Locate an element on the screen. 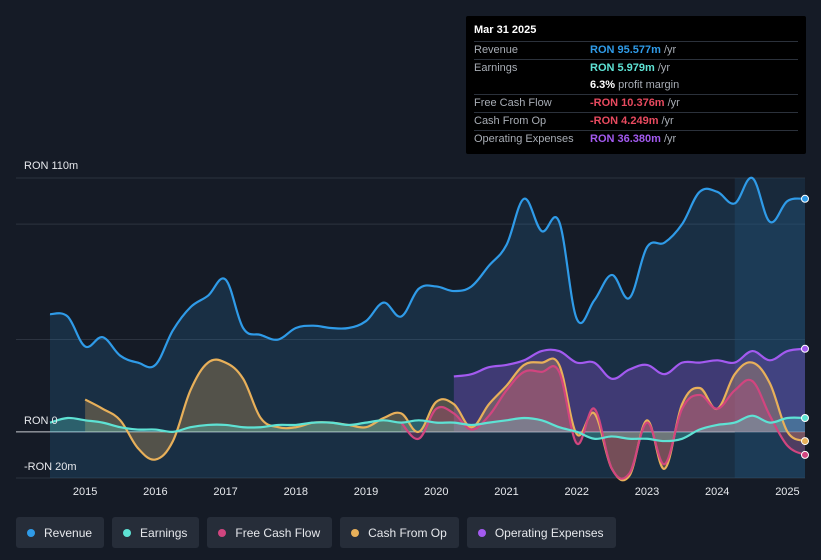 The height and width of the screenshot is (560, 821). operating-expenses-line is located at coordinates (629, 363).